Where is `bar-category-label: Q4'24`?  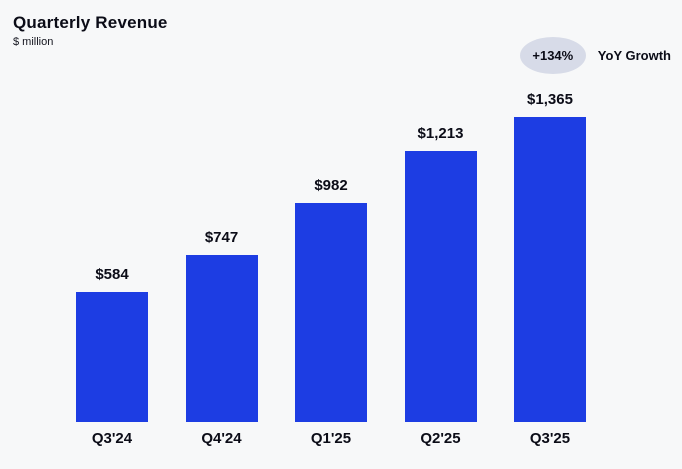 bar-category-label: Q4'24 is located at coordinates (221, 438).